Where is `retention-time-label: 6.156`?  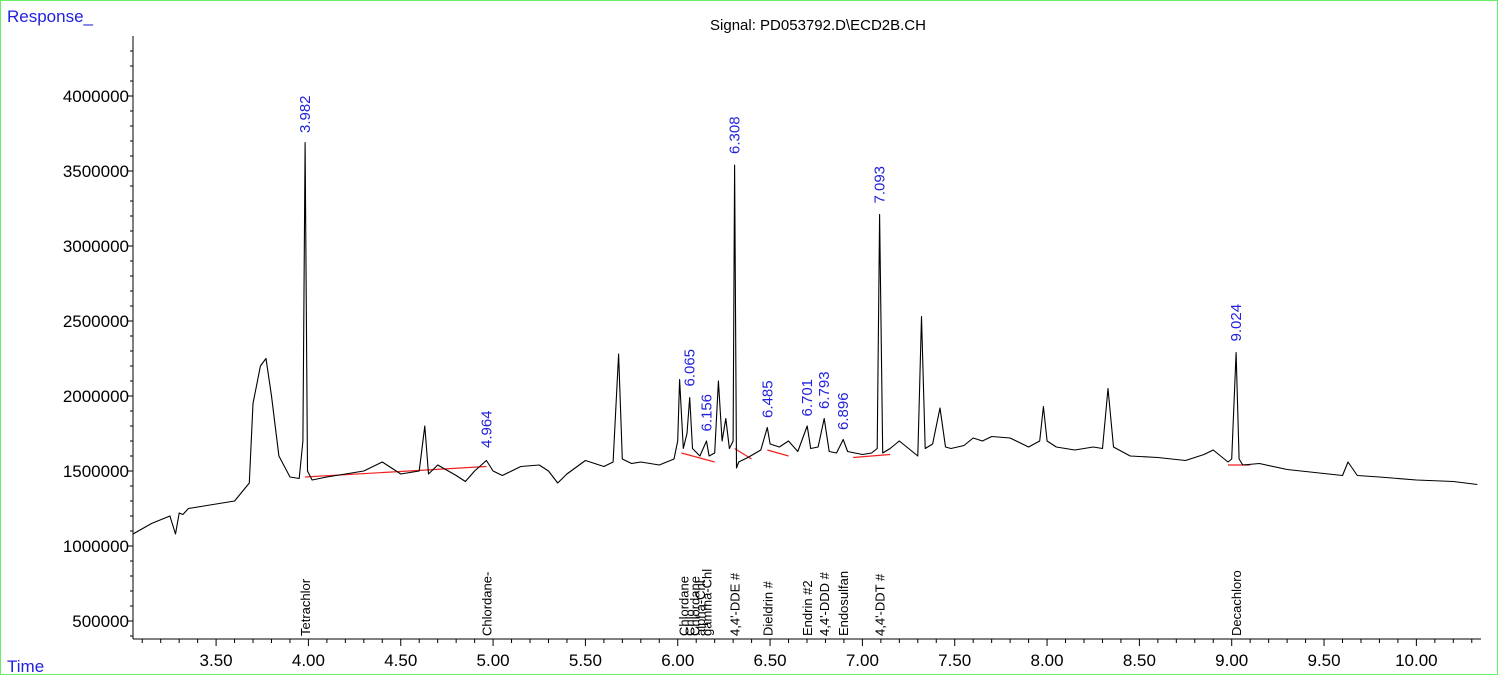
retention-time-label: 6.156 is located at coordinates (707, 413).